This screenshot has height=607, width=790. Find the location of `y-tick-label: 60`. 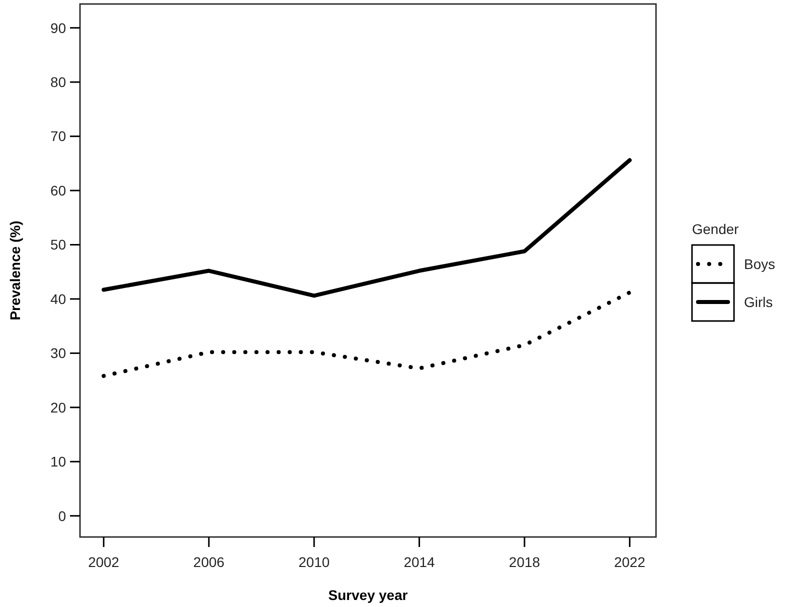

y-tick-label: 60 is located at coordinates (58, 190).